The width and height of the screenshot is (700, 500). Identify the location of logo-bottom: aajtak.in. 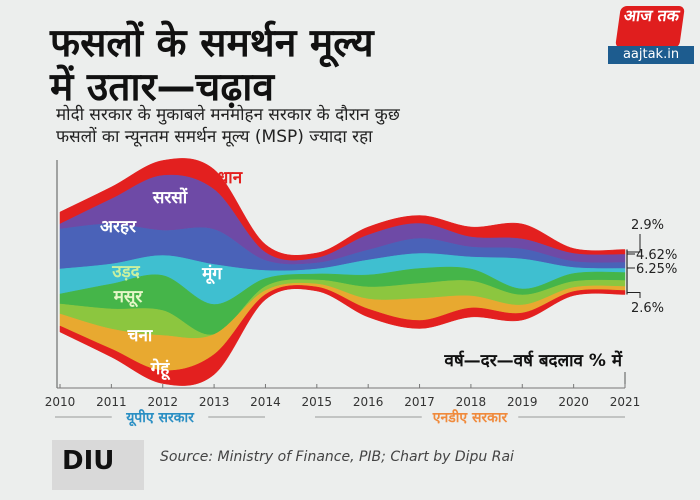
(651, 55).